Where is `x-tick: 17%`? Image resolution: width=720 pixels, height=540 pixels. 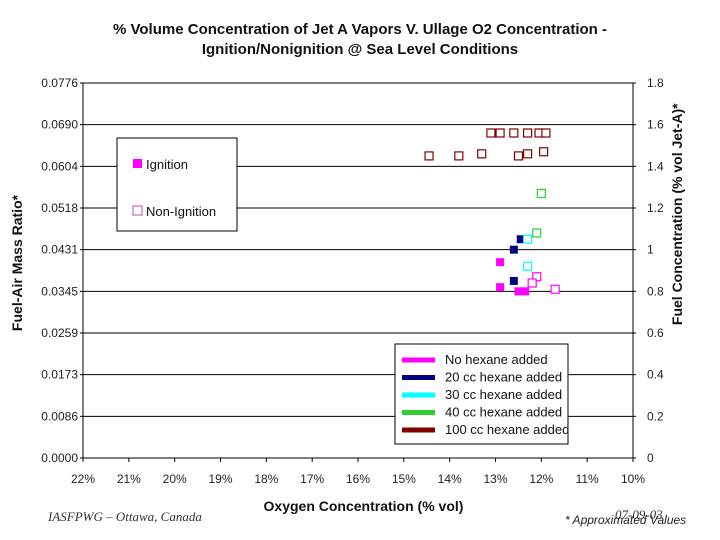
x-tick: 17% is located at coordinates (312, 479).